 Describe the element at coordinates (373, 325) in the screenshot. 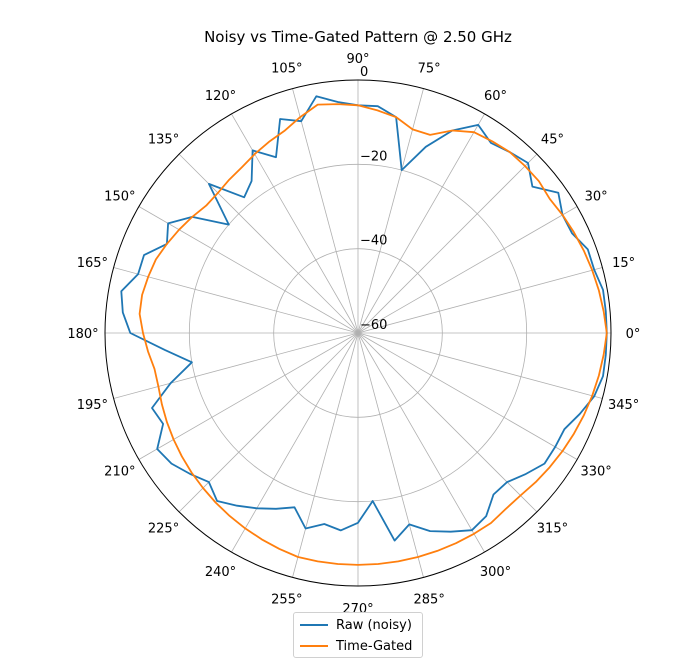

I see `r-tick--60: −60` at that location.